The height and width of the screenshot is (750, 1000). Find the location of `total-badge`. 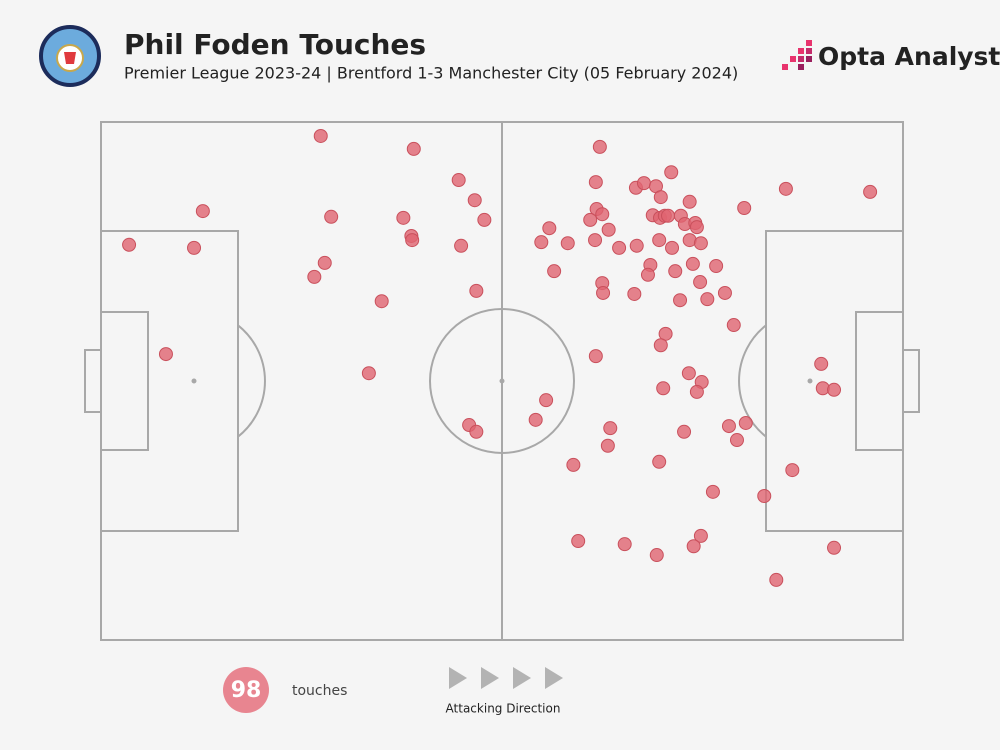

total-badge is located at coordinates (246, 690).